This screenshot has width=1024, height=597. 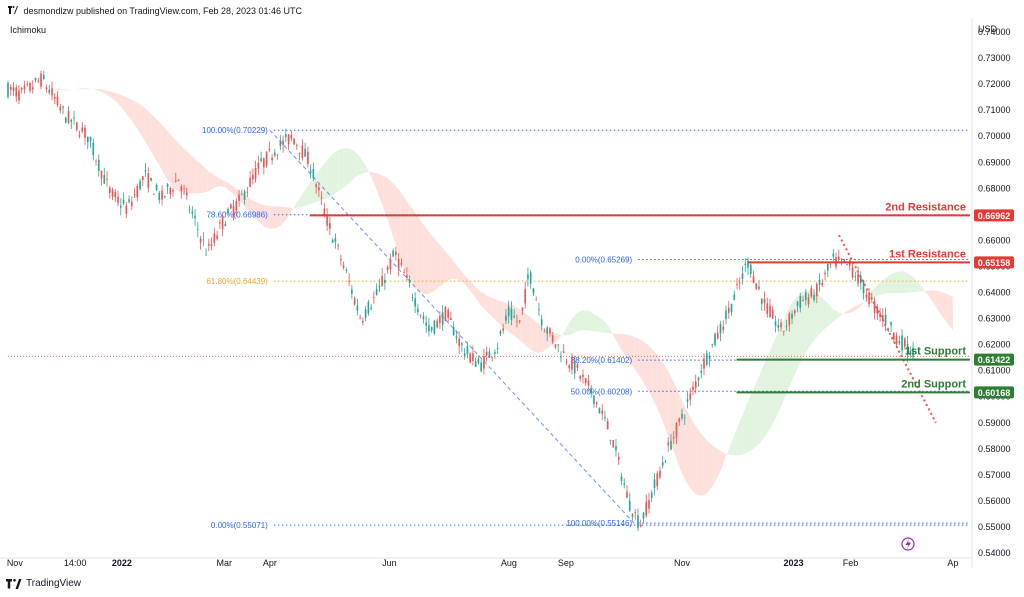 I want to click on currency-label: USD, so click(x=988, y=29).